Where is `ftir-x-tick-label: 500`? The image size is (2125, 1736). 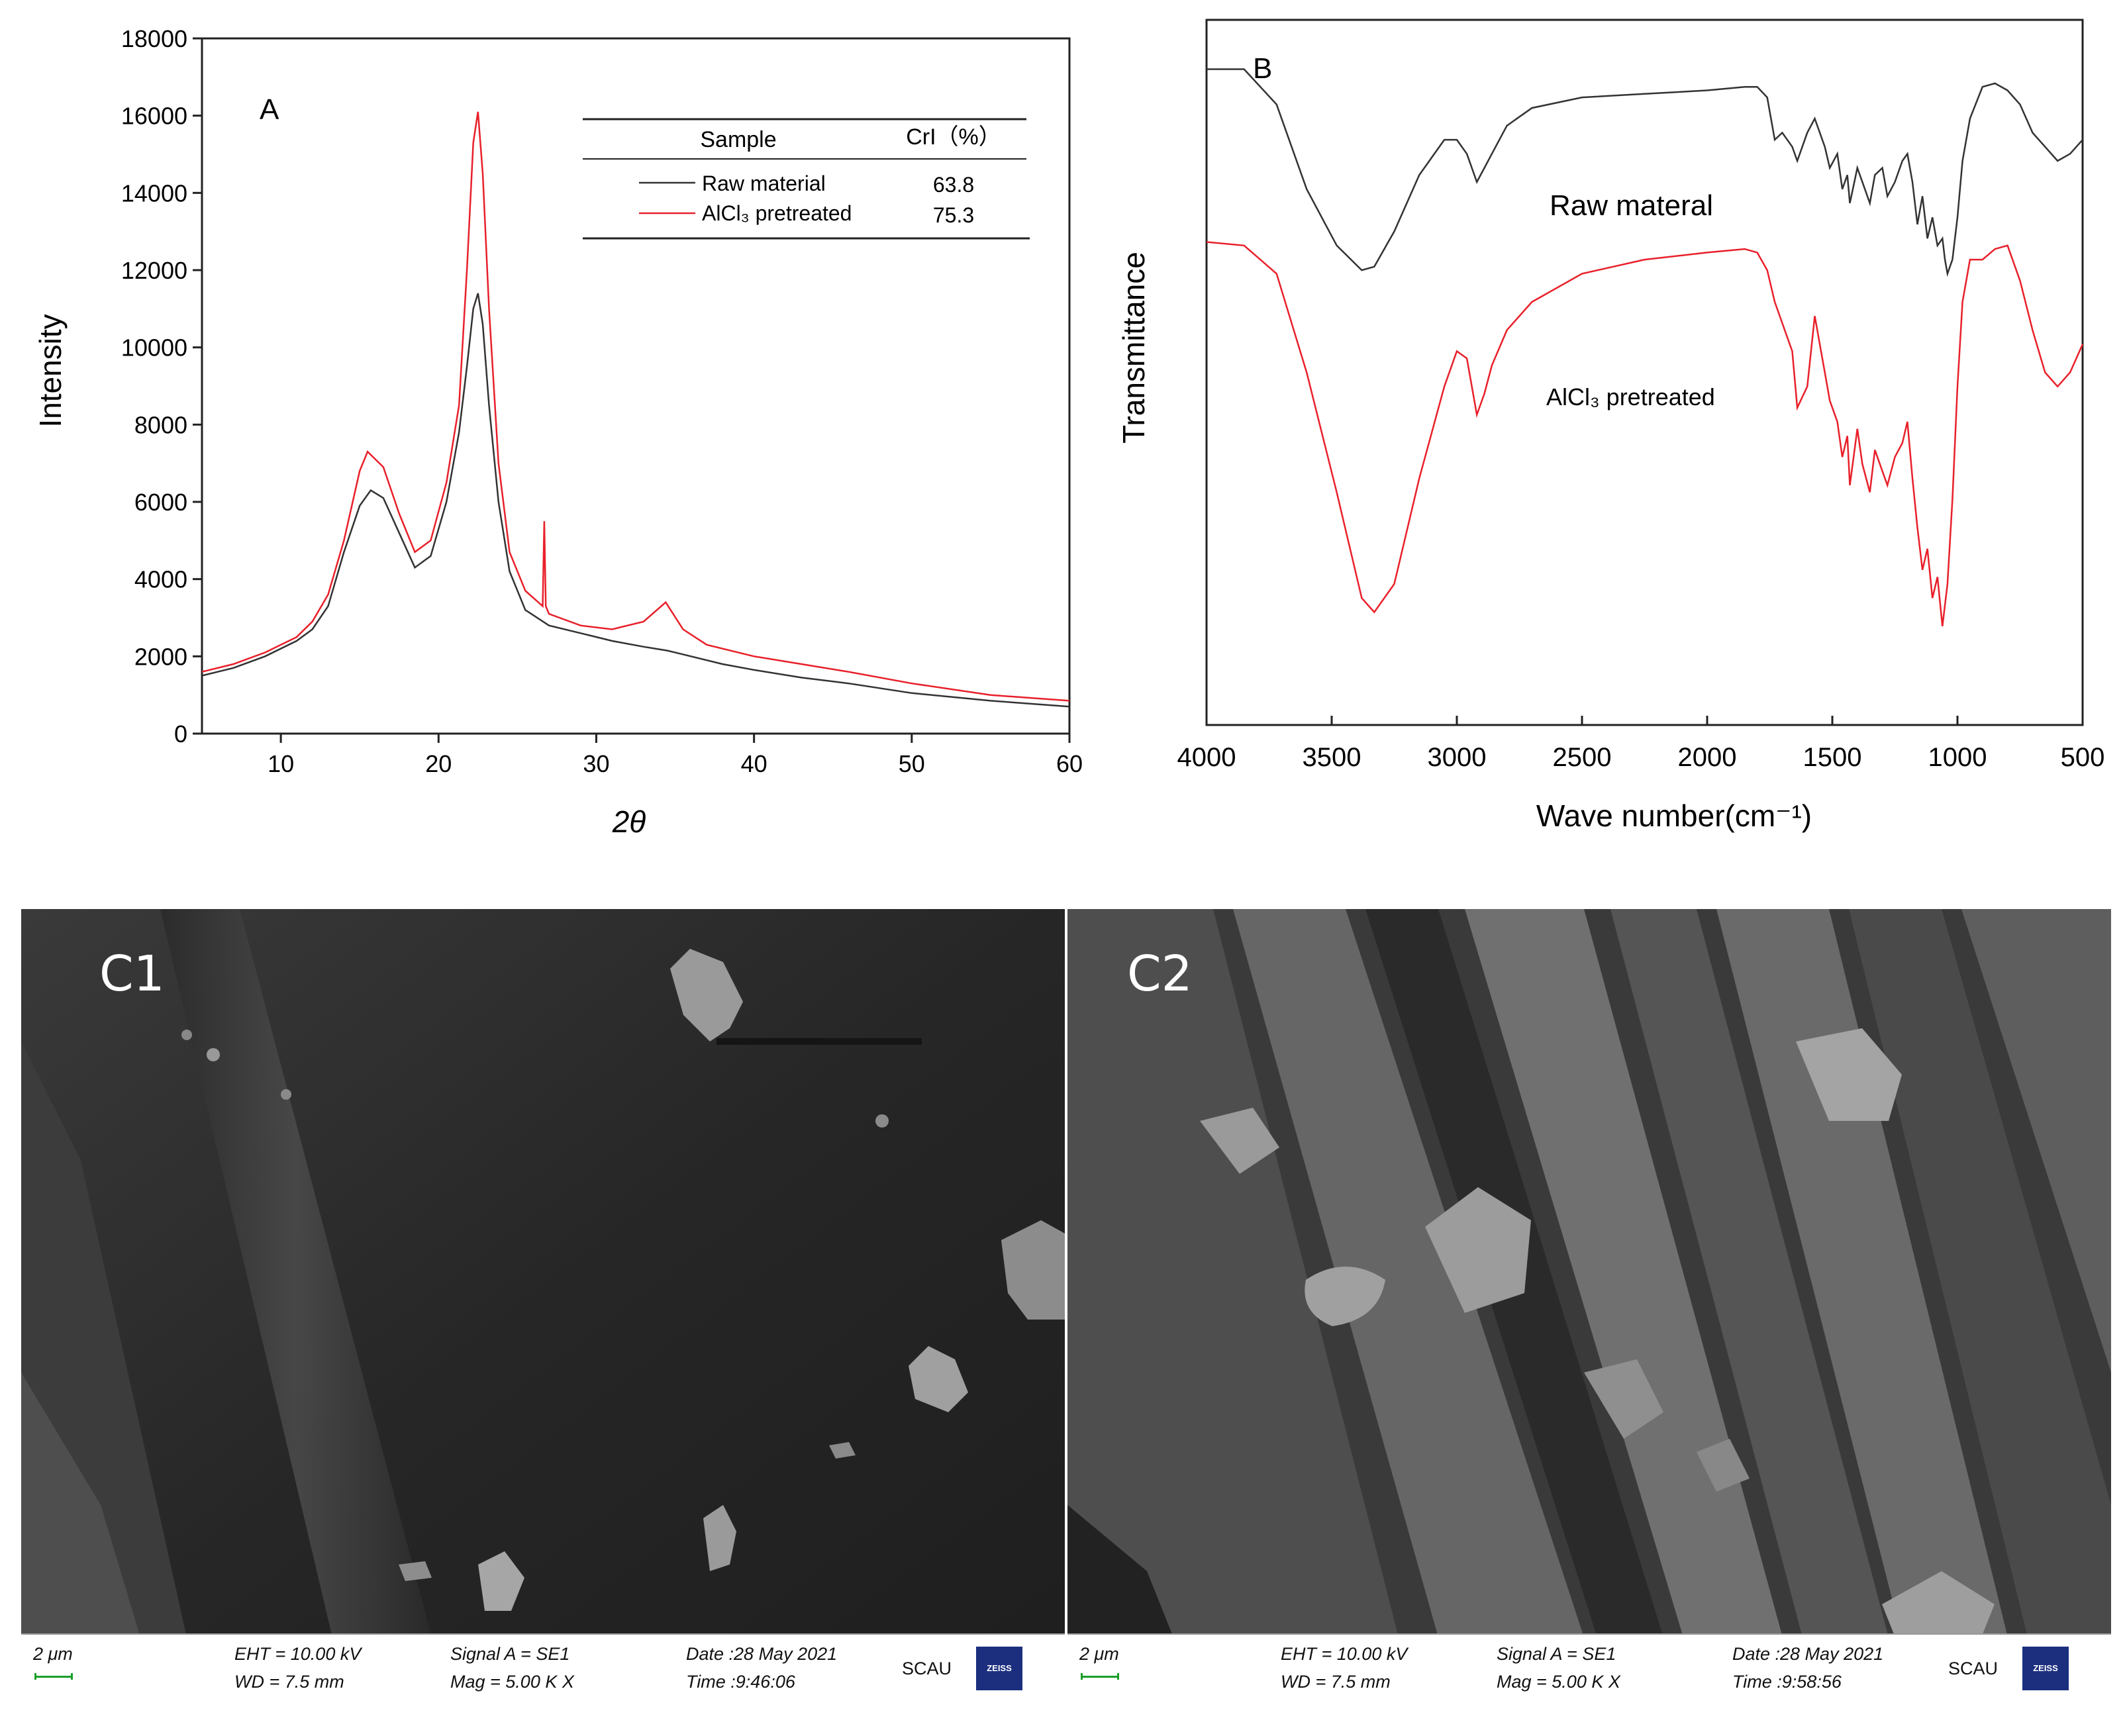
ftir-x-tick-label: 500 is located at coordinates (2083, 757).